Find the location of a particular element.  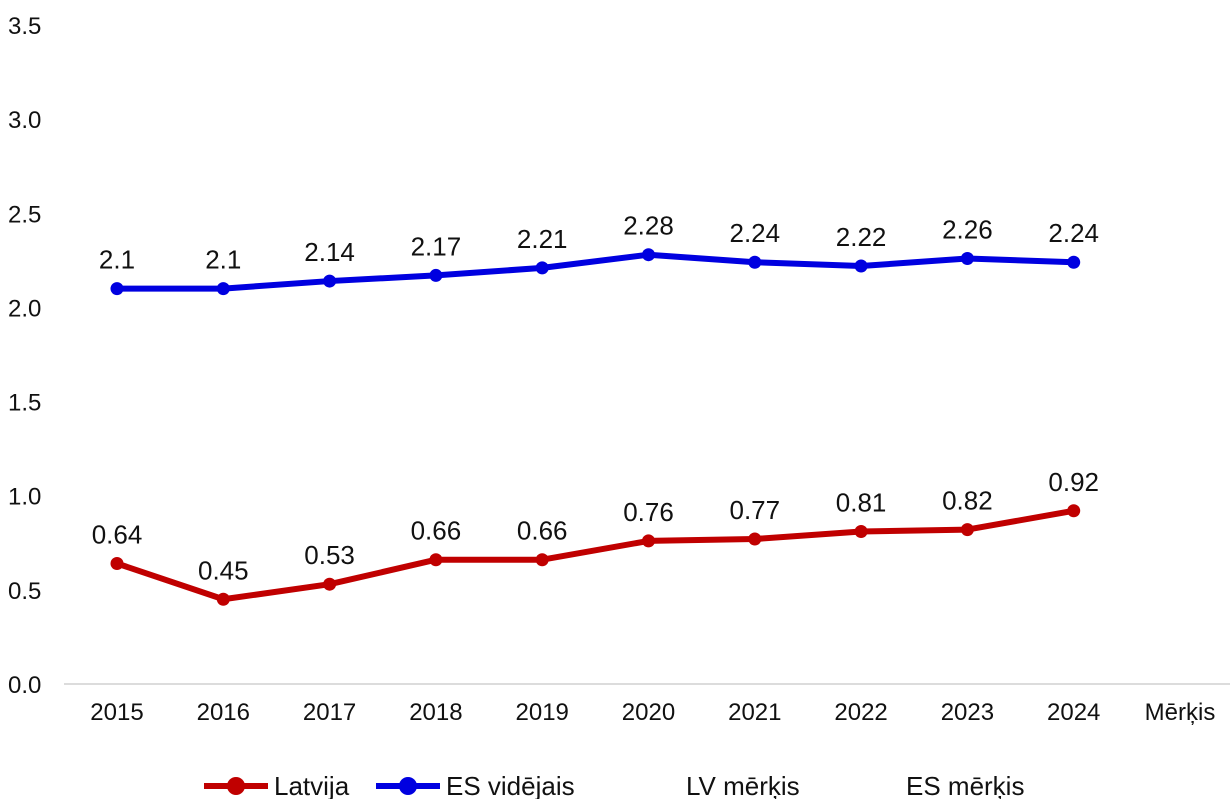

x-tick-label: Mērķis is located at coordinates (1180, 712).